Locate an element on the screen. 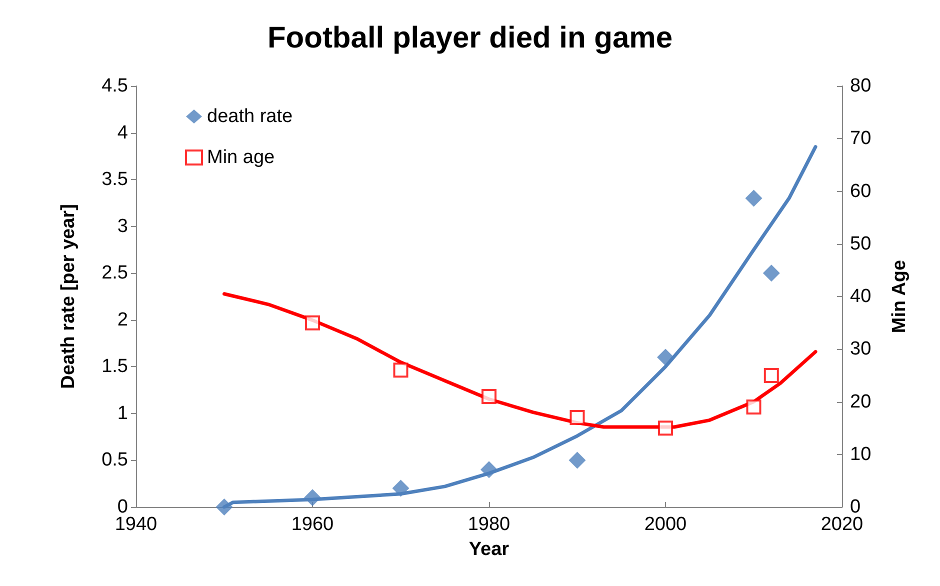 The image size is (940, 586). y2-tick-label: 20 is located at coordinates (861, 401).